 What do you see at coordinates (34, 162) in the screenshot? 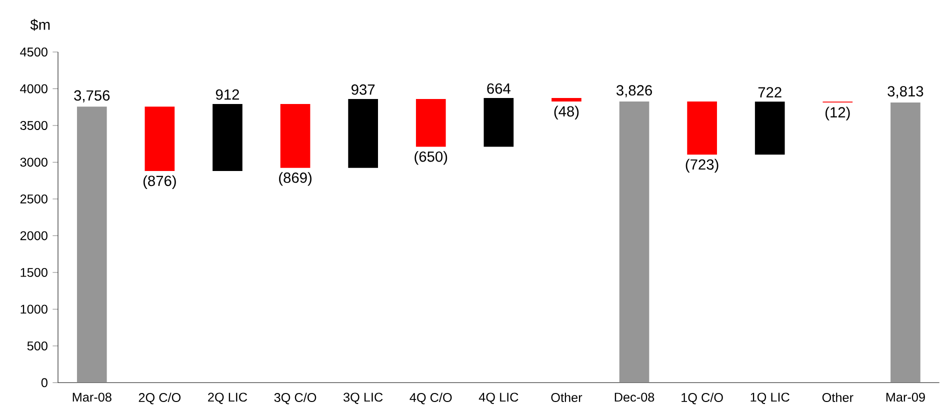
I see `y-tick-label: 3000` at bounding box center [34, 162].